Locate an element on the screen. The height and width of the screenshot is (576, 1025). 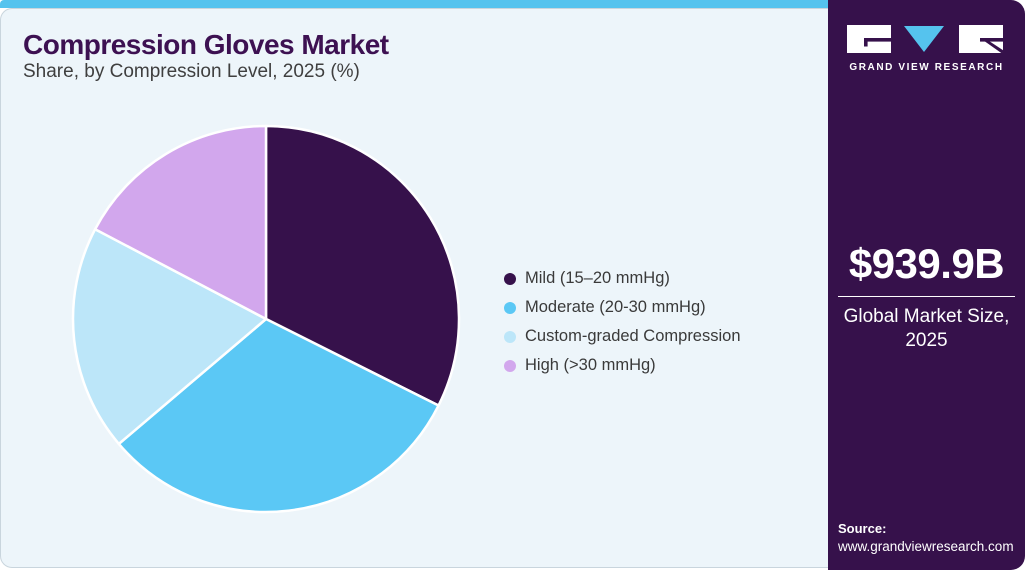
divider is located at coordinates (926, 296).